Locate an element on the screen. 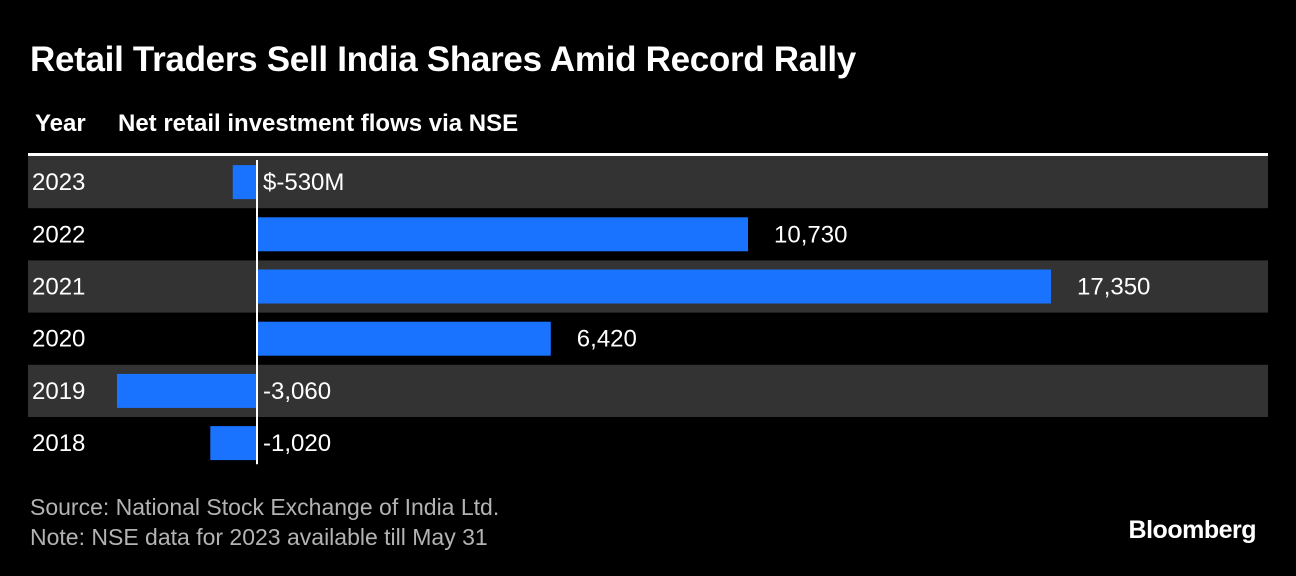 Image resolution: width=1296 pixels, height=576 pixels. row-band is located at coordinates (648, 182).